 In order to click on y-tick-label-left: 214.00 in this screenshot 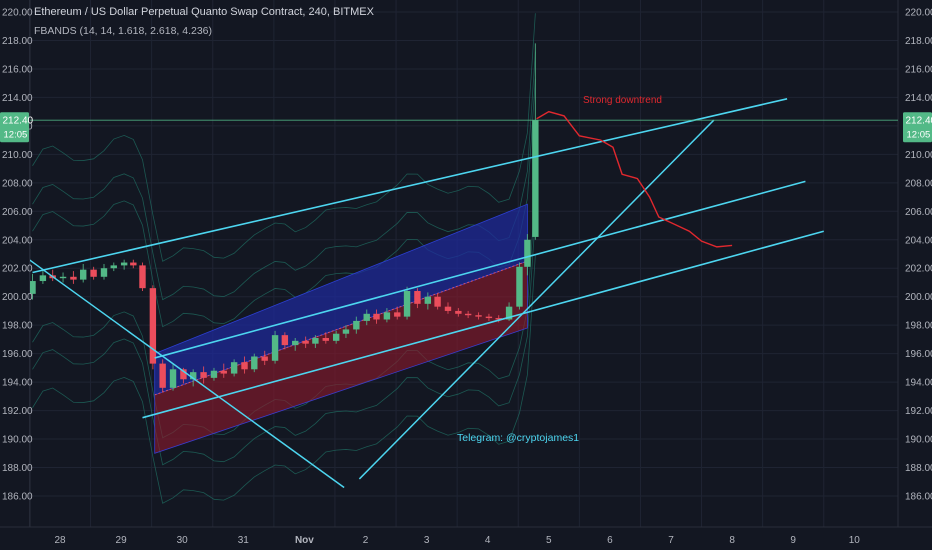, I will do `click(17, 98)`.